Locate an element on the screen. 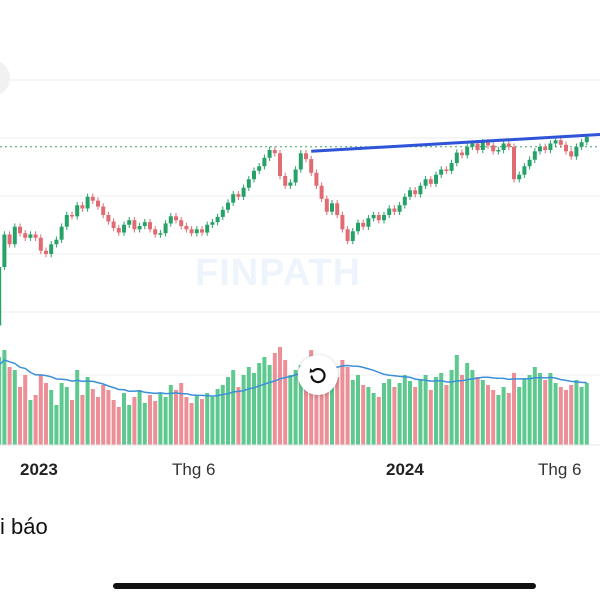  toolbar-button is located at coordinates (5, 78).